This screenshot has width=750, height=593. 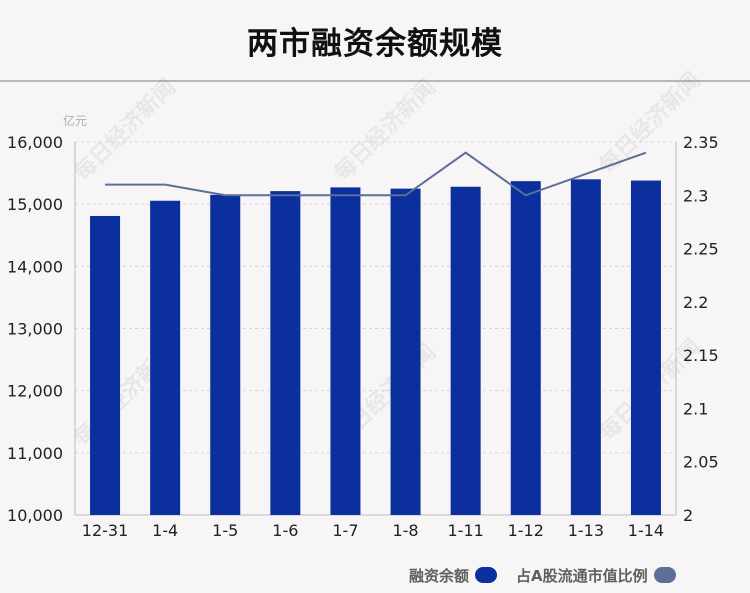 What do you see at coordinates (695, 195) in the screenshot?
I see `y-right-tick-label: 2.3` at bounding box center [695, 195].